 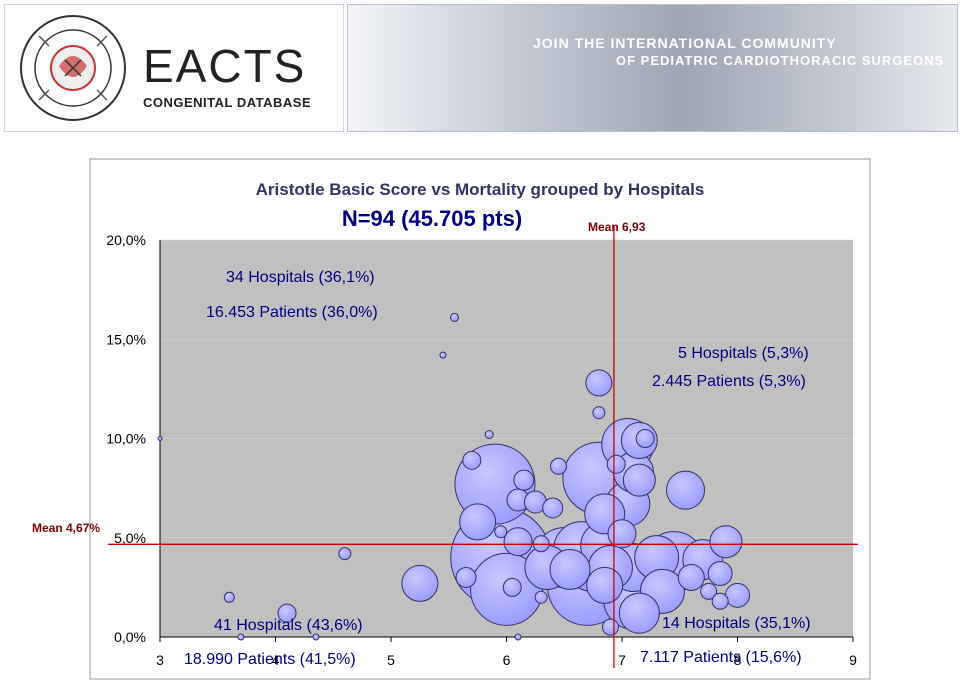 What do you see at coordinates (391, 660) in the screenshot?
I see `x-tick-label: 5` at bounding box center [391, 660].